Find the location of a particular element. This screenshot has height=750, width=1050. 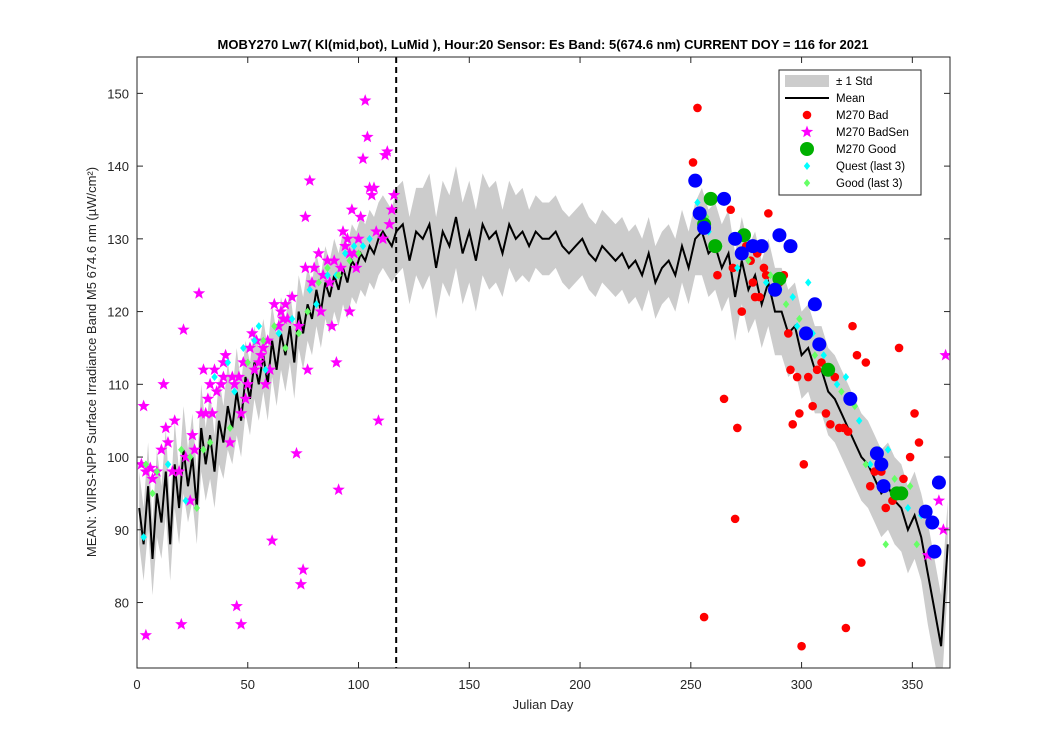

y-tick-label: 130 is located at coordinates (118, 239).